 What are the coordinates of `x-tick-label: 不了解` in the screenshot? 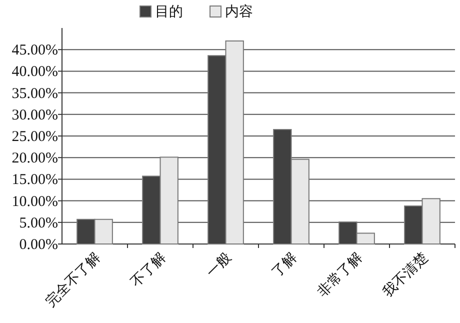 It's located at (149, 270).